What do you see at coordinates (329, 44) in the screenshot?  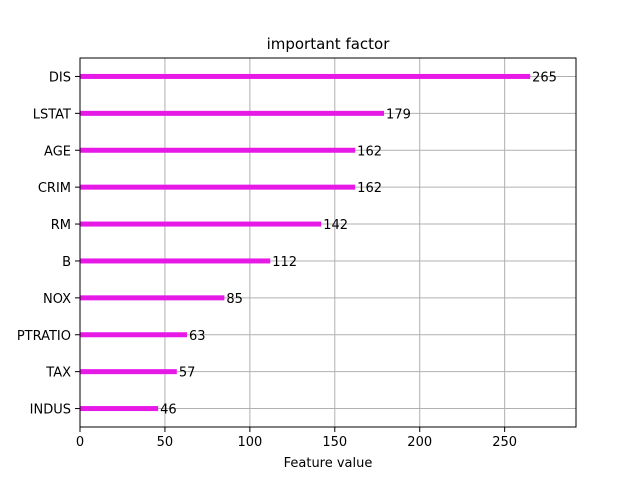 I see `chart-title: important factor` at bounding box center [329, 44].